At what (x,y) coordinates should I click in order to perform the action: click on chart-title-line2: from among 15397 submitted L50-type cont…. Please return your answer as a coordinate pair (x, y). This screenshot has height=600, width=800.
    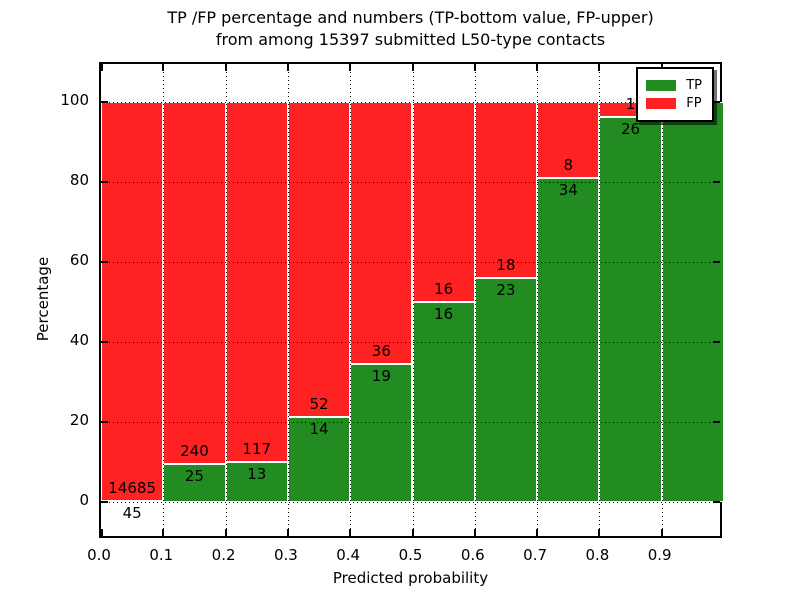
    Looking at the image, I should click on (410, 39).